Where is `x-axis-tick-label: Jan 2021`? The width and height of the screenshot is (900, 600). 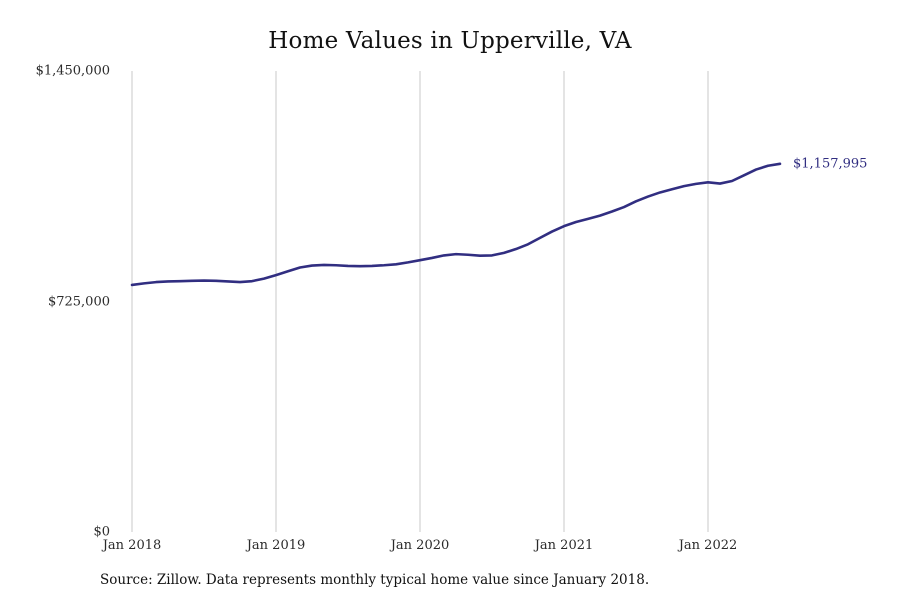
x-axis-tick-label: Jan 2021 is located at coordinates (564, 545).